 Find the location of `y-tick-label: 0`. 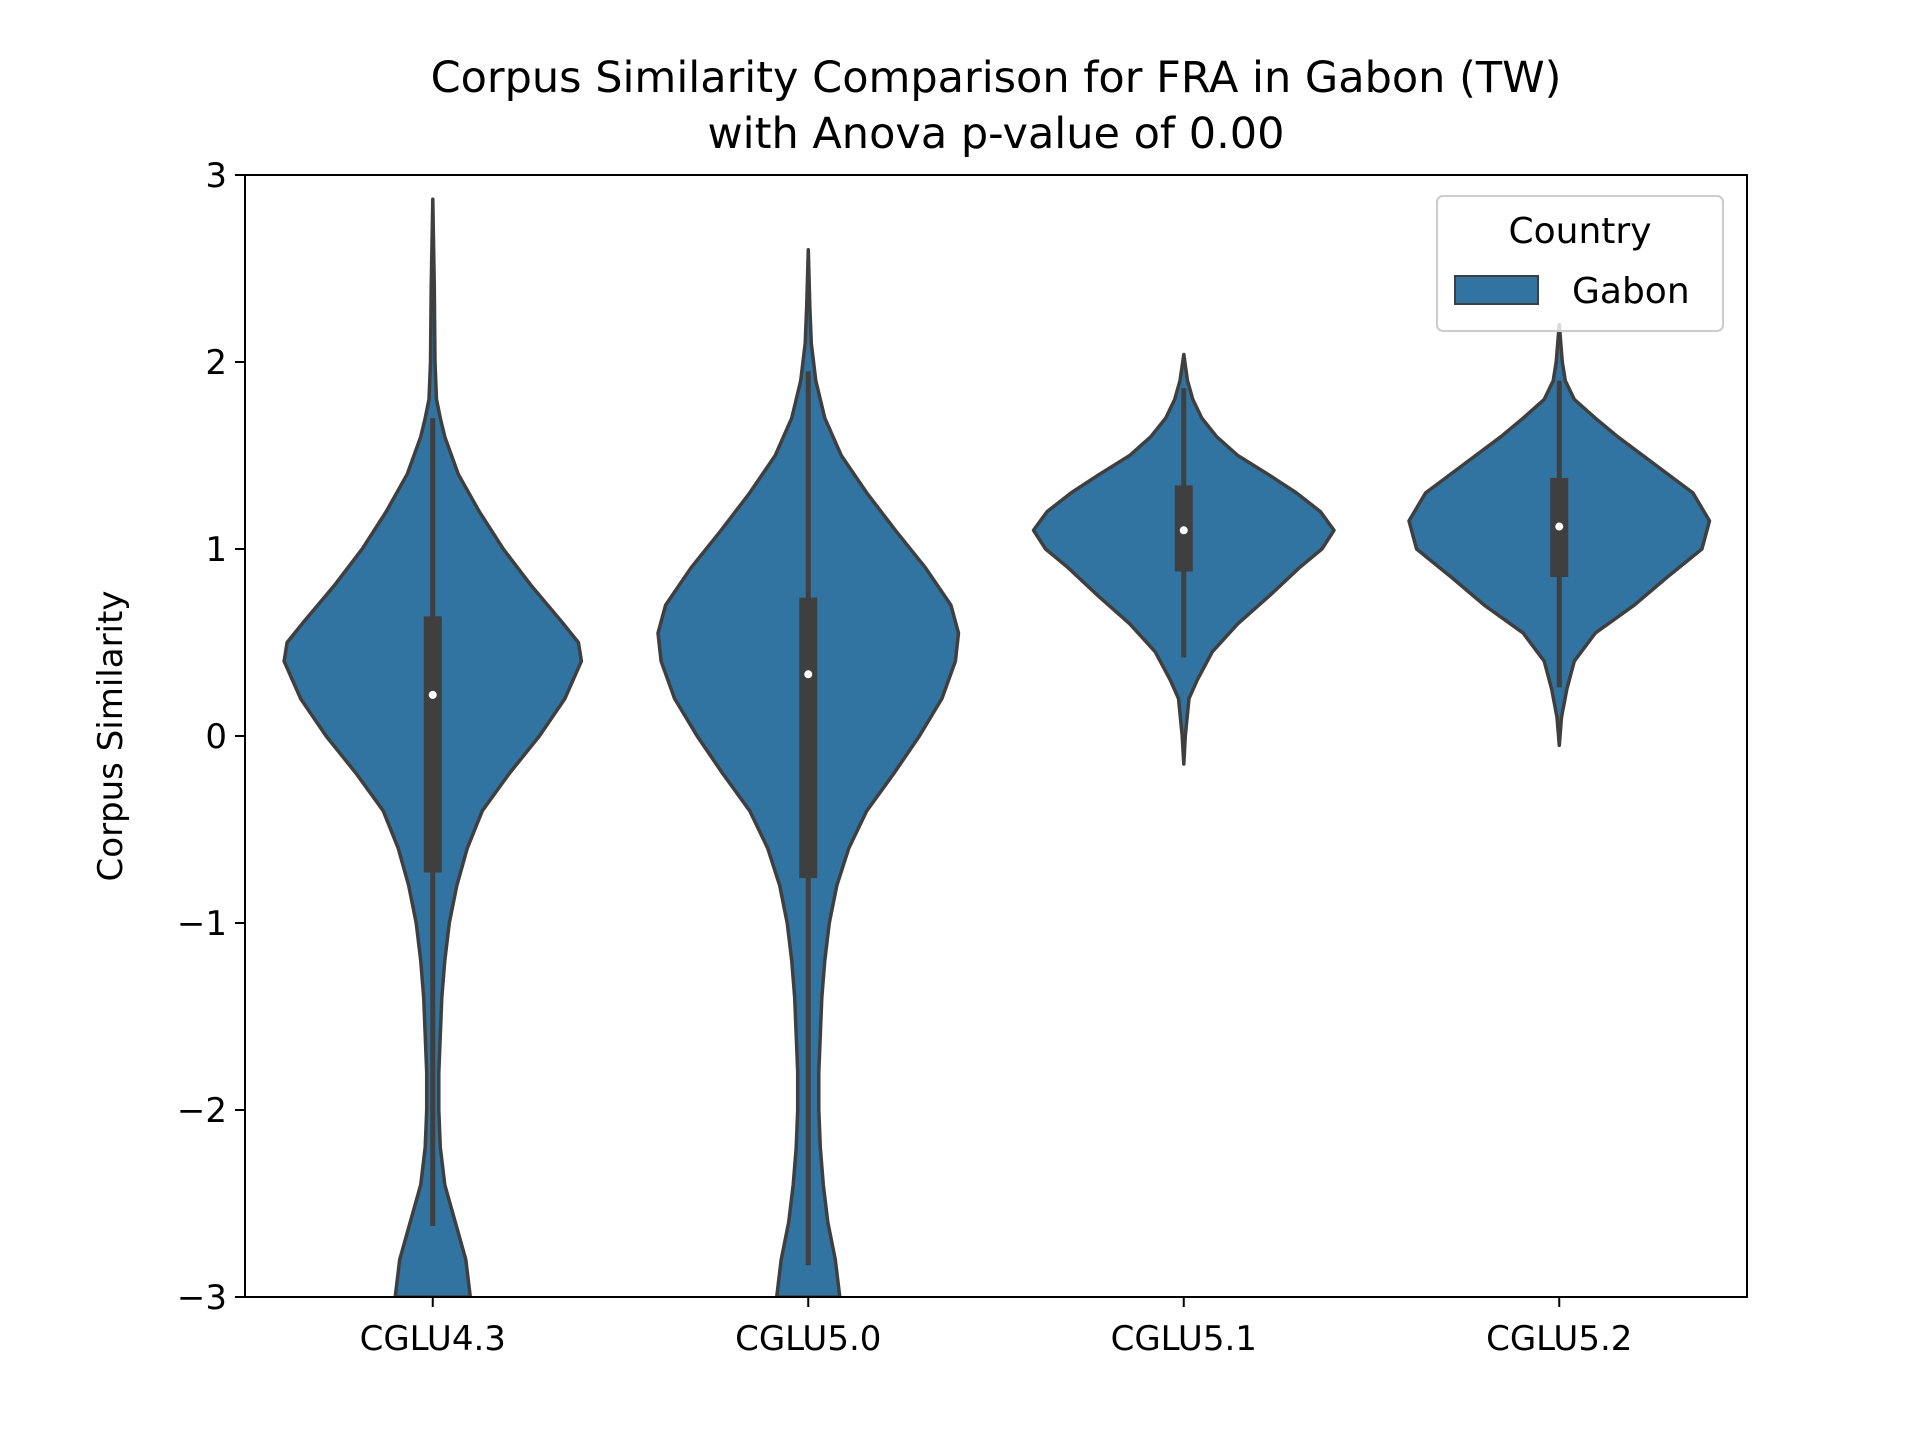

y-tick-label: 0 is located at coordinates (216, 737).